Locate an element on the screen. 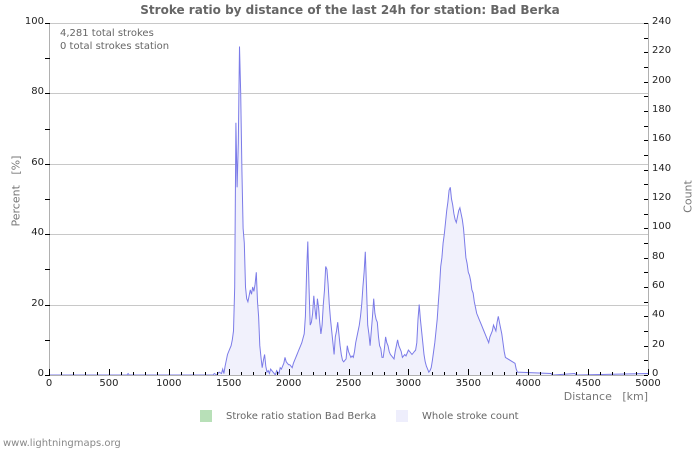 The width and height of the screenshot is (700, 450). x-tick-label: 1500 is located at coordinates (228, 383).